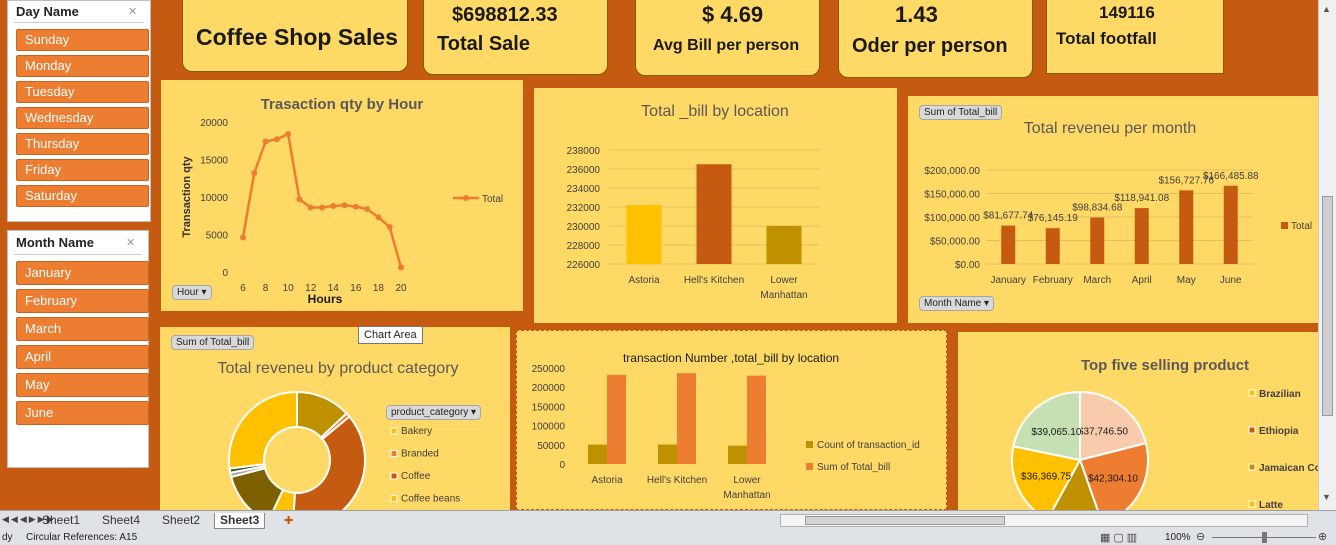  What do you see at coordinates (240, 521) in the screenshot?
I see `tab-sheet3: Sheet3` at bounding box center [240, 521].